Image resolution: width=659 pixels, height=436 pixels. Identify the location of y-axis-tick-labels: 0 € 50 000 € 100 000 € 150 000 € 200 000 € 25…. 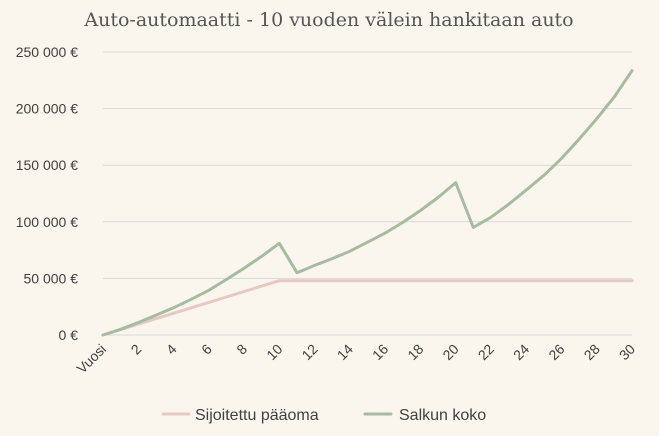
(47, 193).